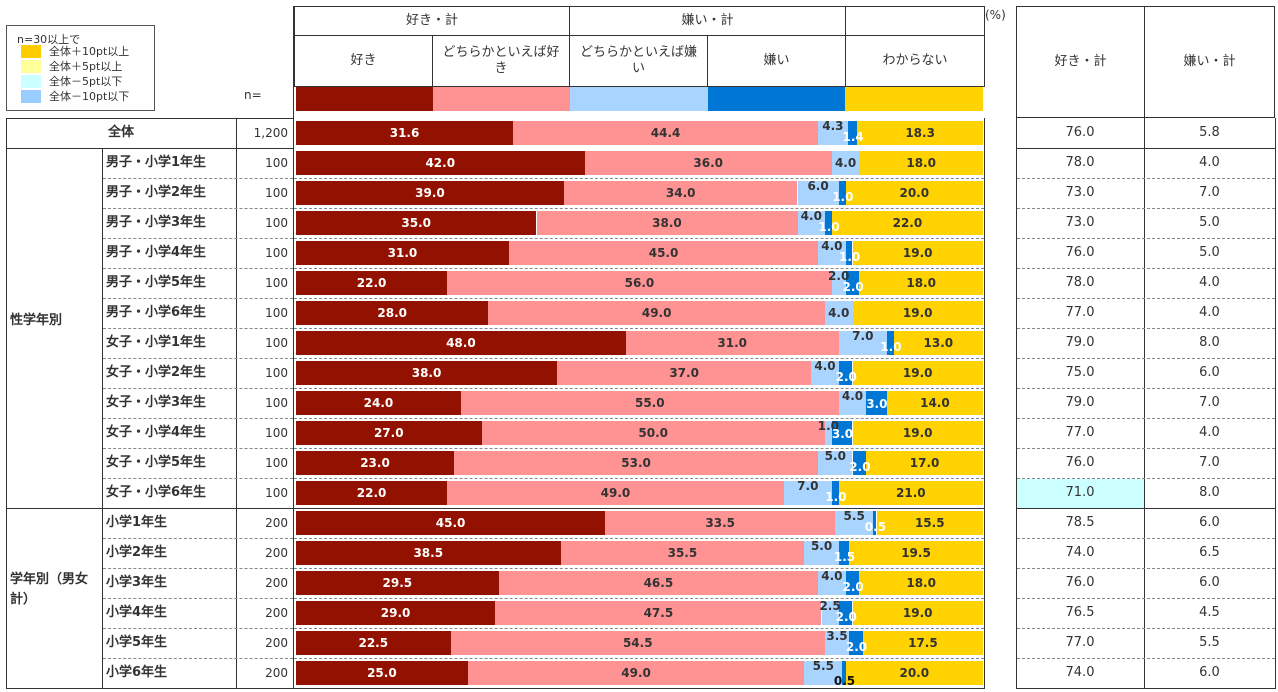 This screenshot has width=1278, height=692. Describe the element at coordinates (995, 15) in the screenshot. I see `unit-label: (%)` at that location.